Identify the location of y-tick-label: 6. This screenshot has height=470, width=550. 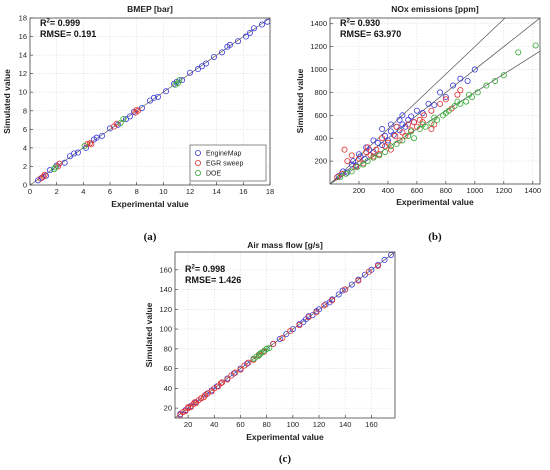
(25, 129).